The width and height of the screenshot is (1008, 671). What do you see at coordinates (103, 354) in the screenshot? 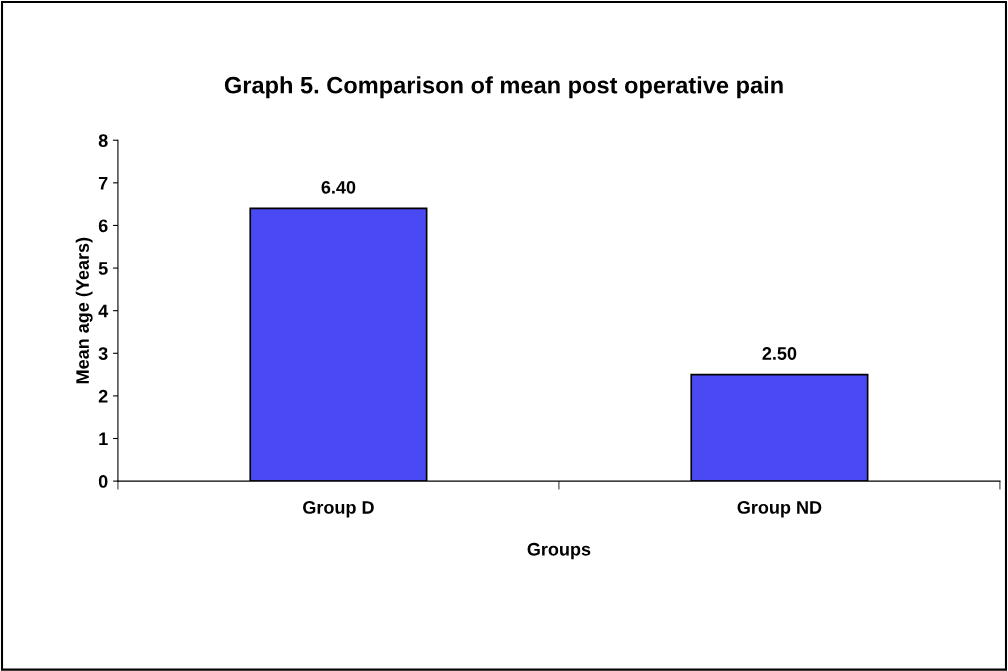
I see `y-tick-label: 3` at bounding box center [103, 354].